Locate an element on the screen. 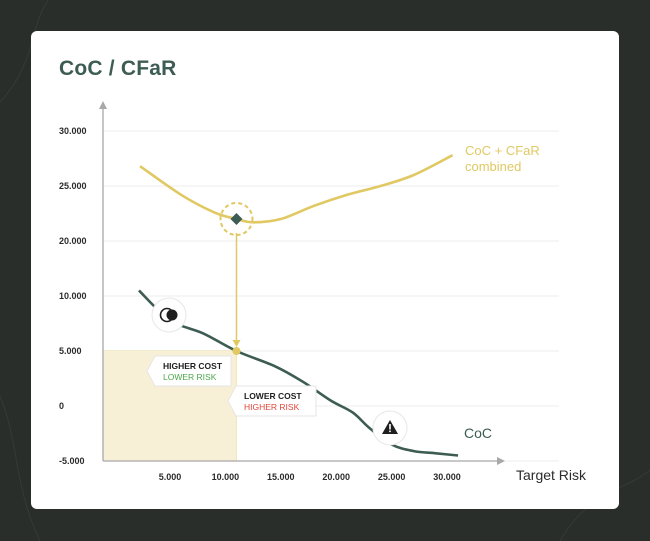  highlight-diamond is located at coordinates (236, 219).